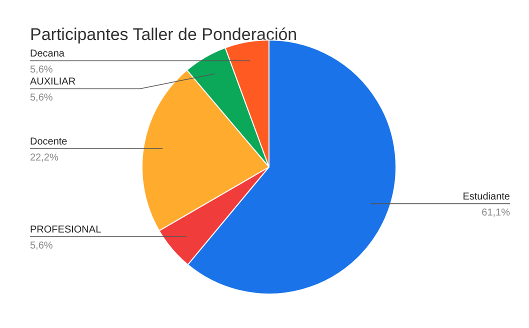 The image size is (529, 328). What do you see at coordinates (44, 158) in the screenshot?
I see `data-label: 22,2%` at bounding box center [44, 158].